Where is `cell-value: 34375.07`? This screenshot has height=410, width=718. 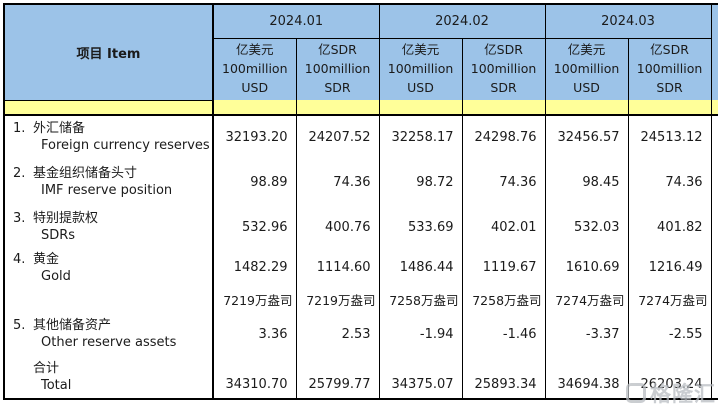
cell-value: 34375.07 is located at coordinates (420, 377).